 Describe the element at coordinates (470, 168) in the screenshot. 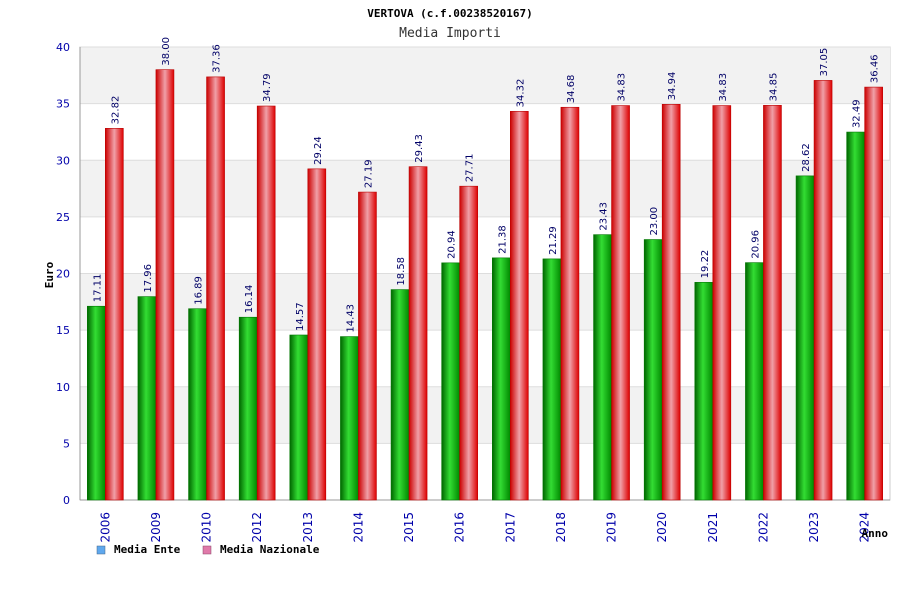

I see `data-label: 27.71` at that location.